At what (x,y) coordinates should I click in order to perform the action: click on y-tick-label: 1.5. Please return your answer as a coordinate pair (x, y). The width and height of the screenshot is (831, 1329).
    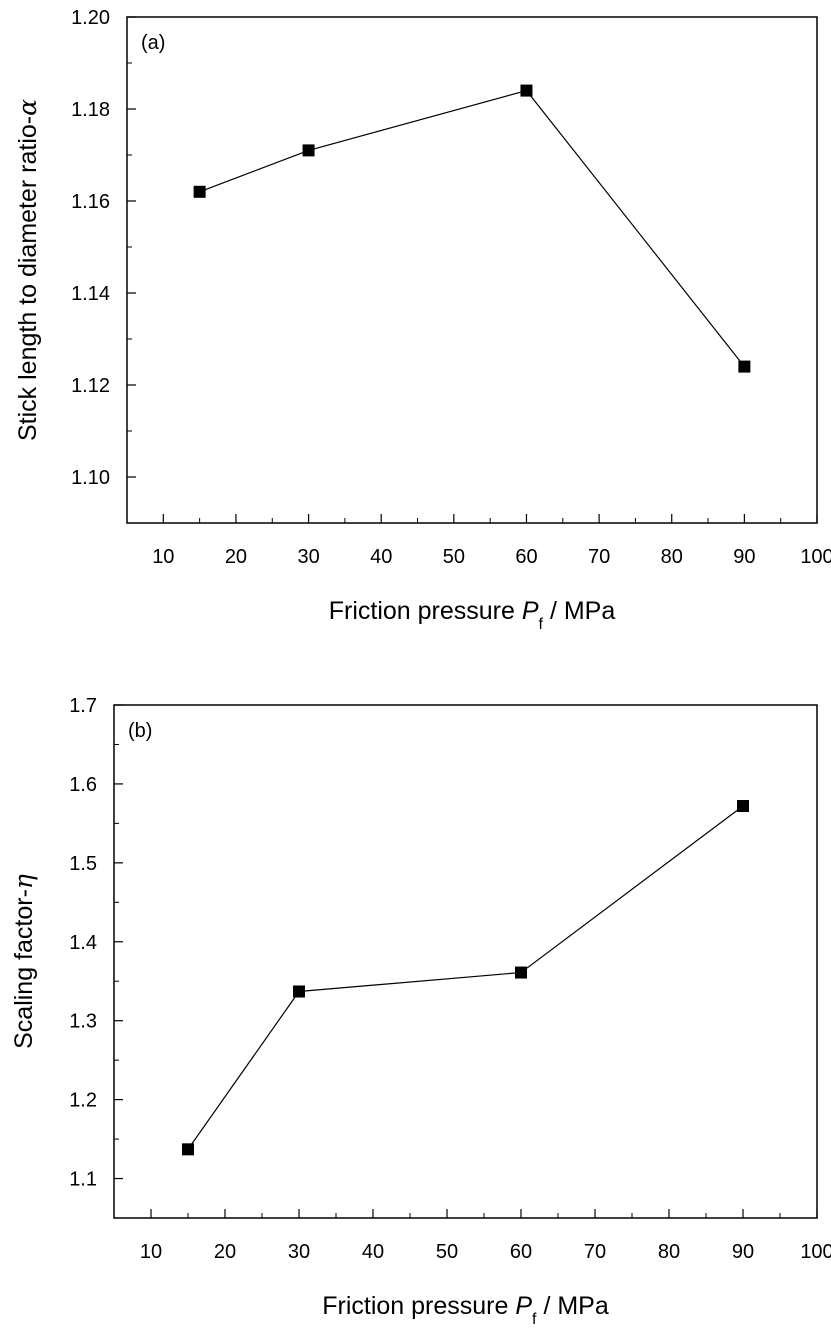
    Looking at the image, I should click on (83, 864).